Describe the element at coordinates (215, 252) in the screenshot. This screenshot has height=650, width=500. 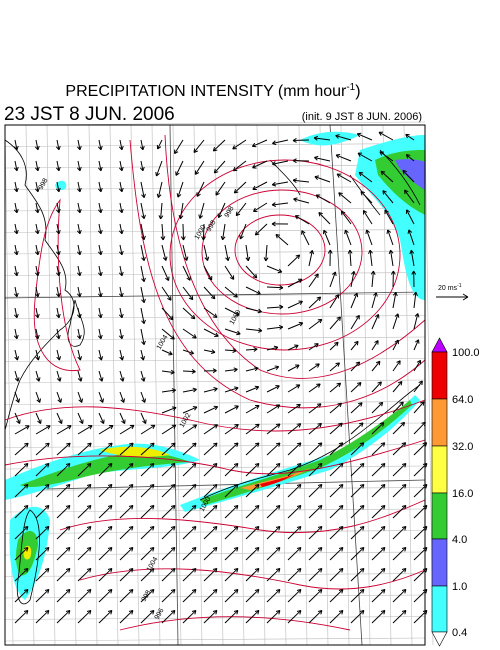
I see `grid-line` at that location.